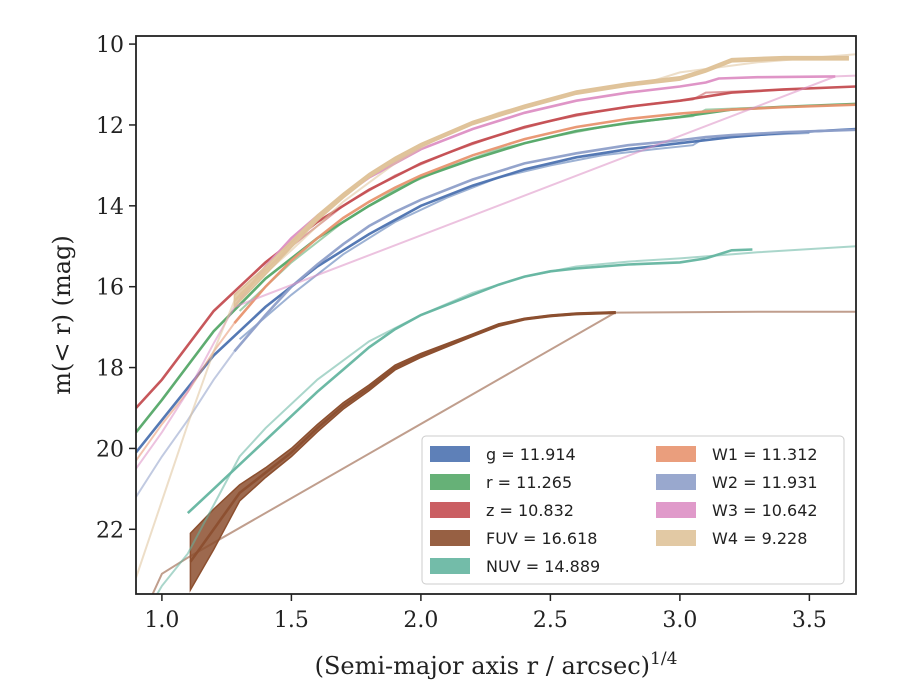 The width and height of the screenshot is (900, 700). I want to click on x-tick-label: 1.5, so click(291, 620).